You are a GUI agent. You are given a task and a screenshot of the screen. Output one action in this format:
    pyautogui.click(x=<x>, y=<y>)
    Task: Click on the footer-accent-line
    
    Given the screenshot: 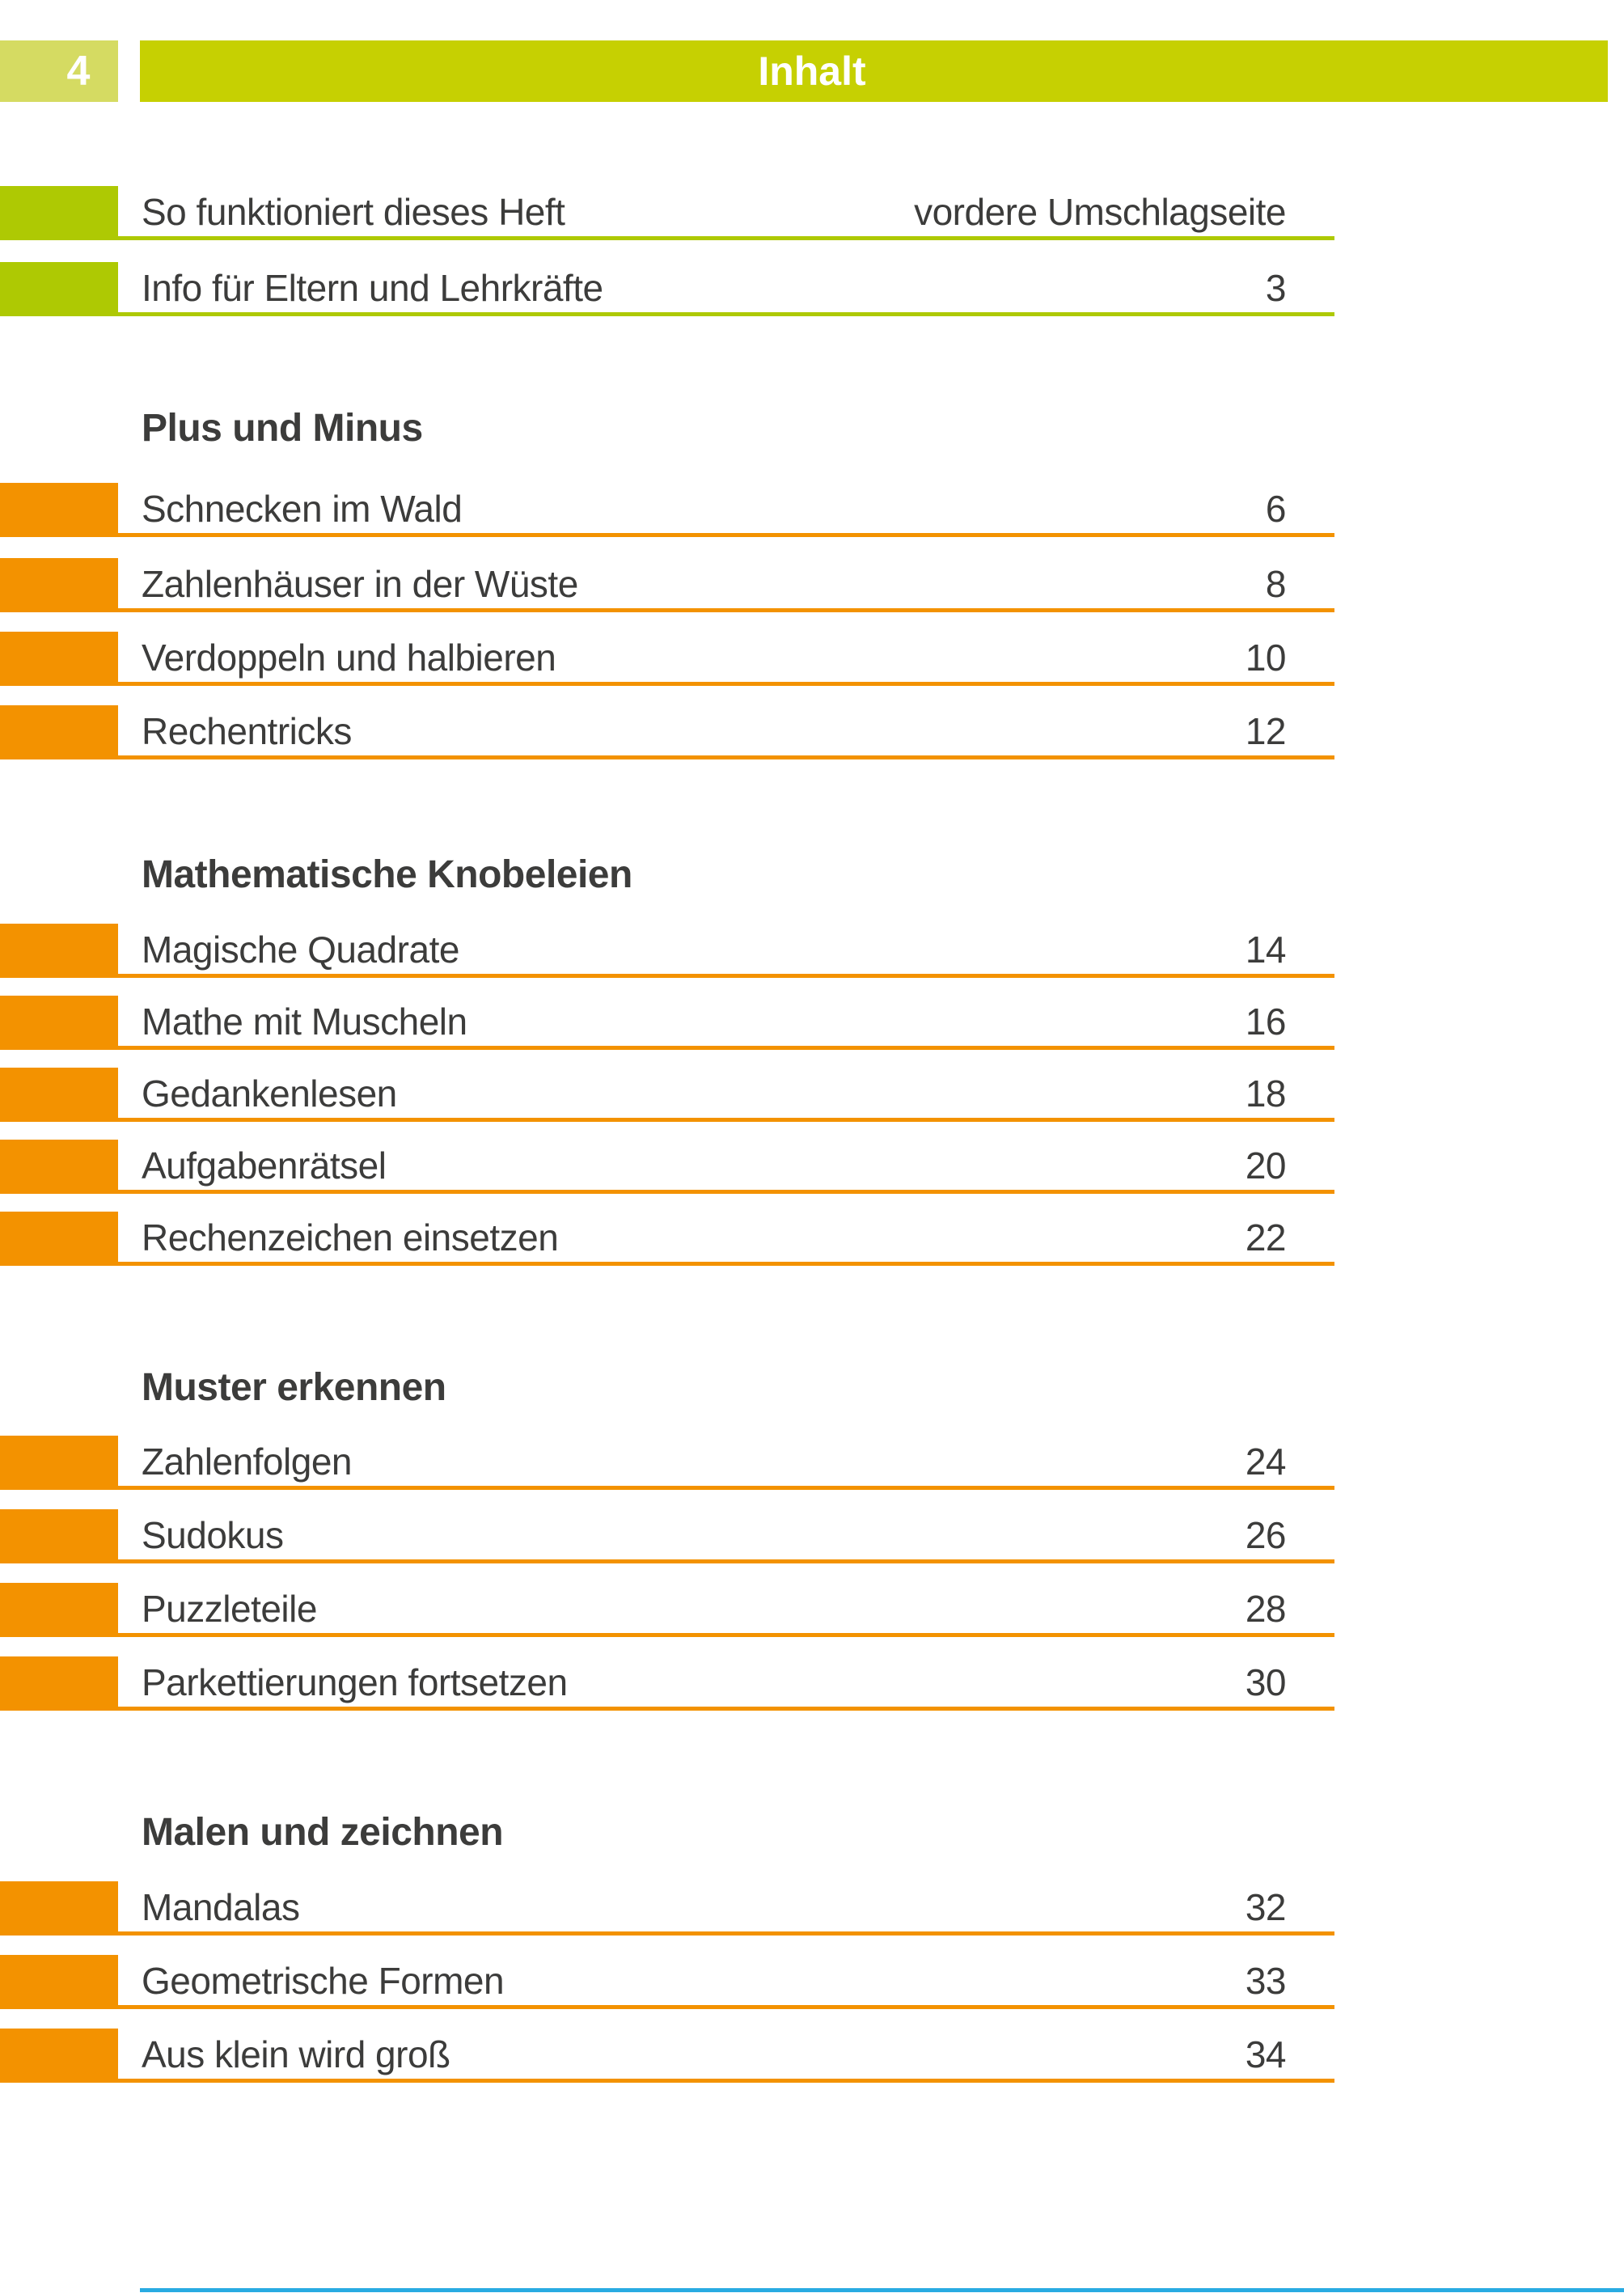 What is the action you would take?
    pyautogui.click(x=882, y=2290)
    